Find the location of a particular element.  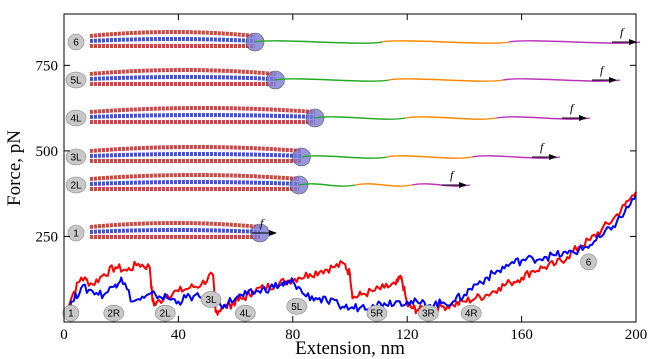

svg-text: 2R is located at coordinates (113, 314).